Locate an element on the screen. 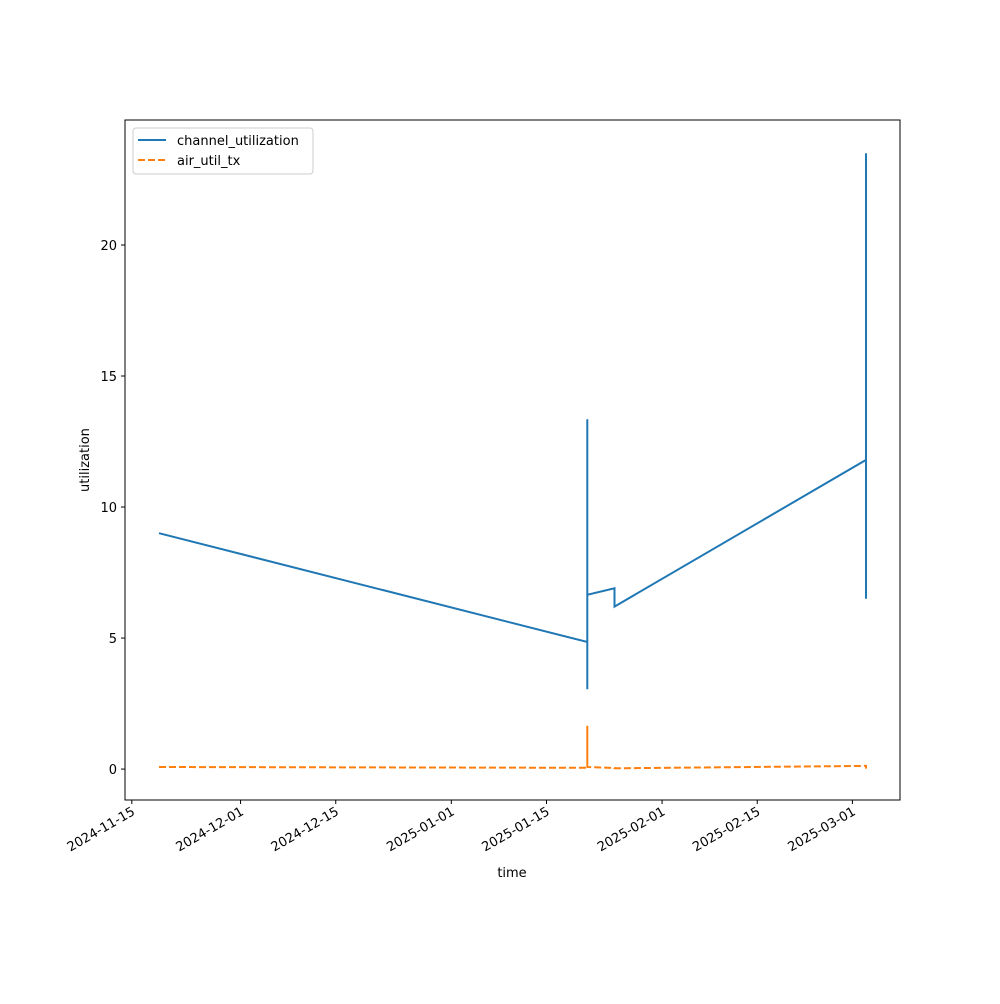 This screenshot has width=1000, height=1004. x-axis-label: time is located at coordinates (511, 873).